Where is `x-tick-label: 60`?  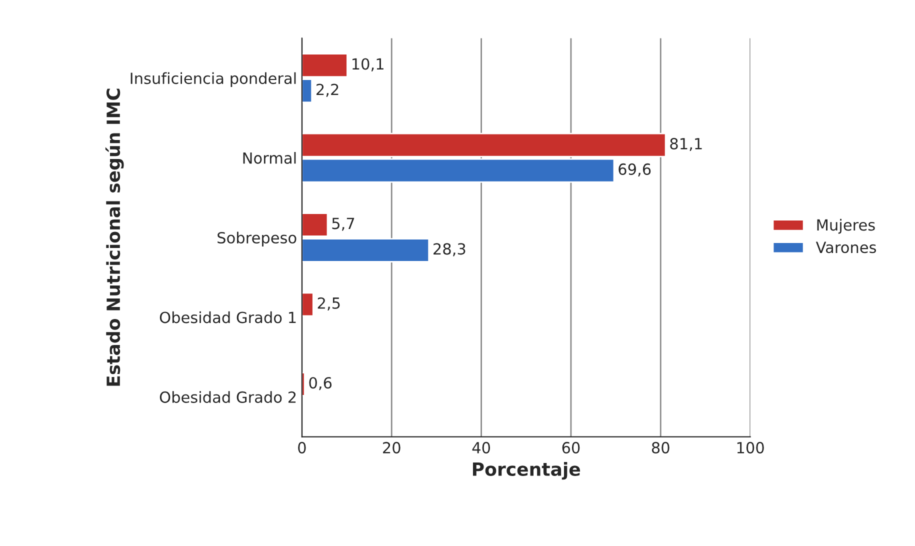 x-tick-label: 60 is located at coordinates (571, 448).